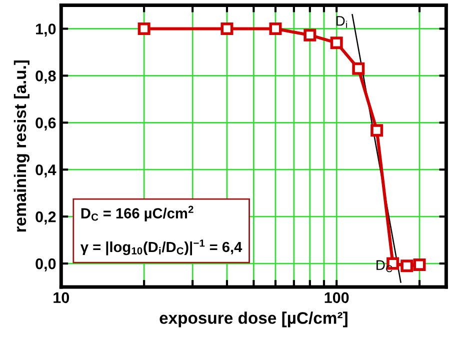 The height and width of the screenshot is (350, 453). Describe the element at coordinates (62, 298) in the screenshot. I see `x-tick-label: 10` at that location.